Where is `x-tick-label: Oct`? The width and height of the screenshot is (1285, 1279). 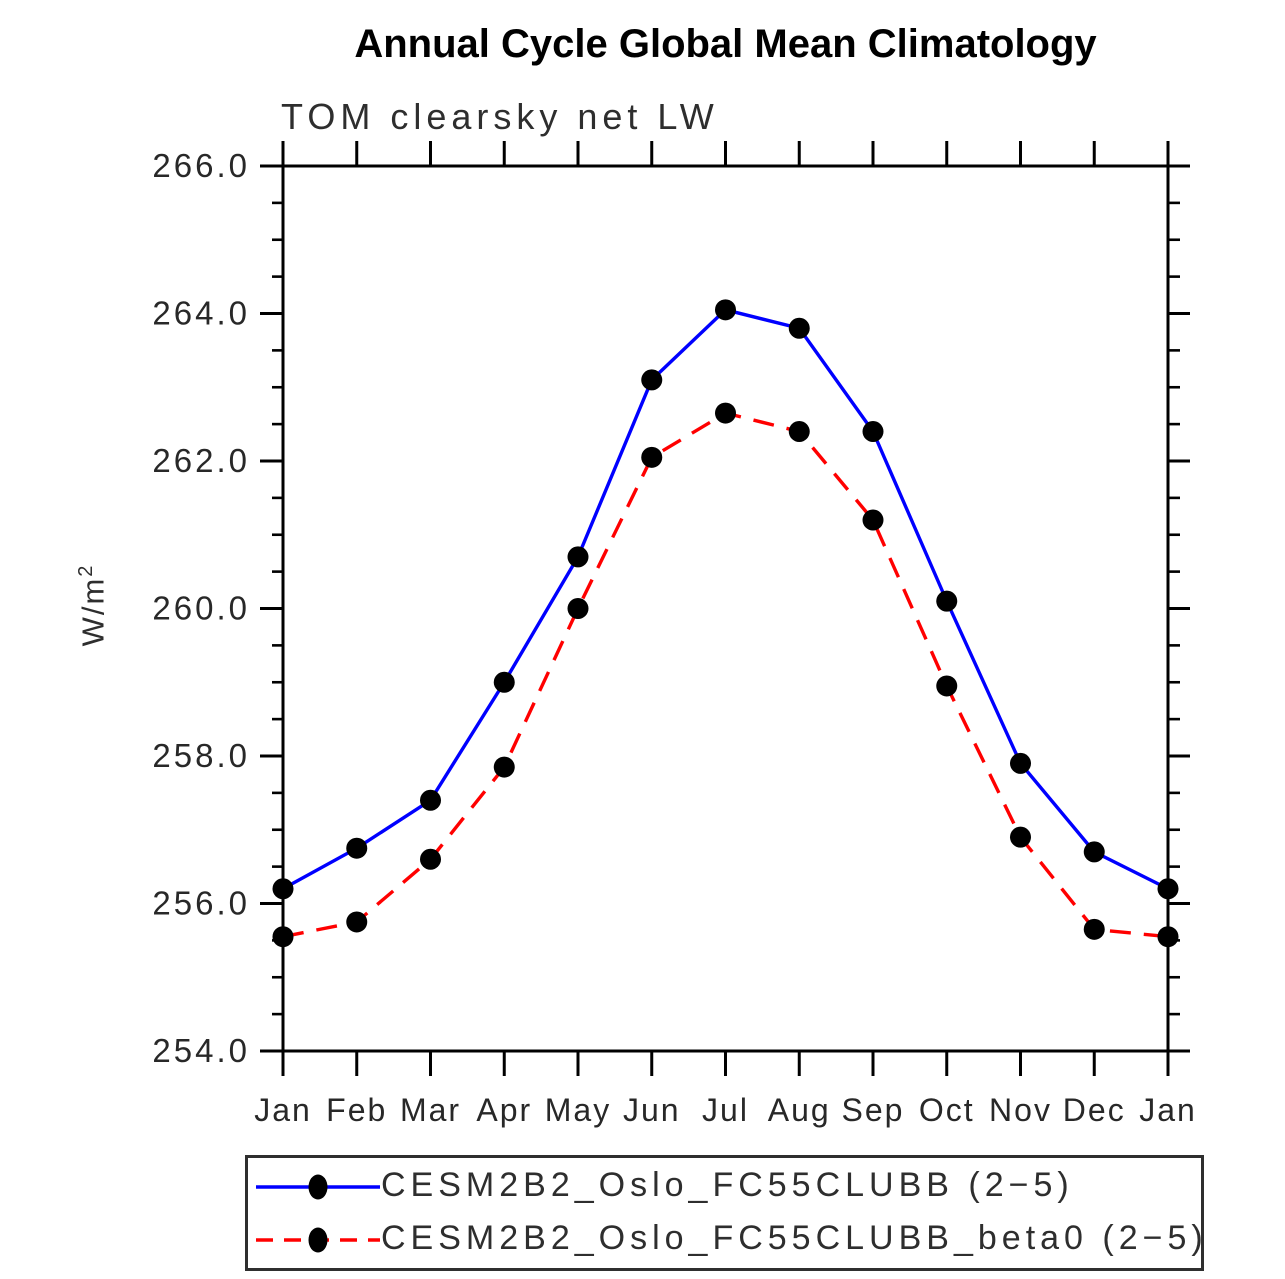 x-tick-label: Oct is located at coordinates (947, 1110).